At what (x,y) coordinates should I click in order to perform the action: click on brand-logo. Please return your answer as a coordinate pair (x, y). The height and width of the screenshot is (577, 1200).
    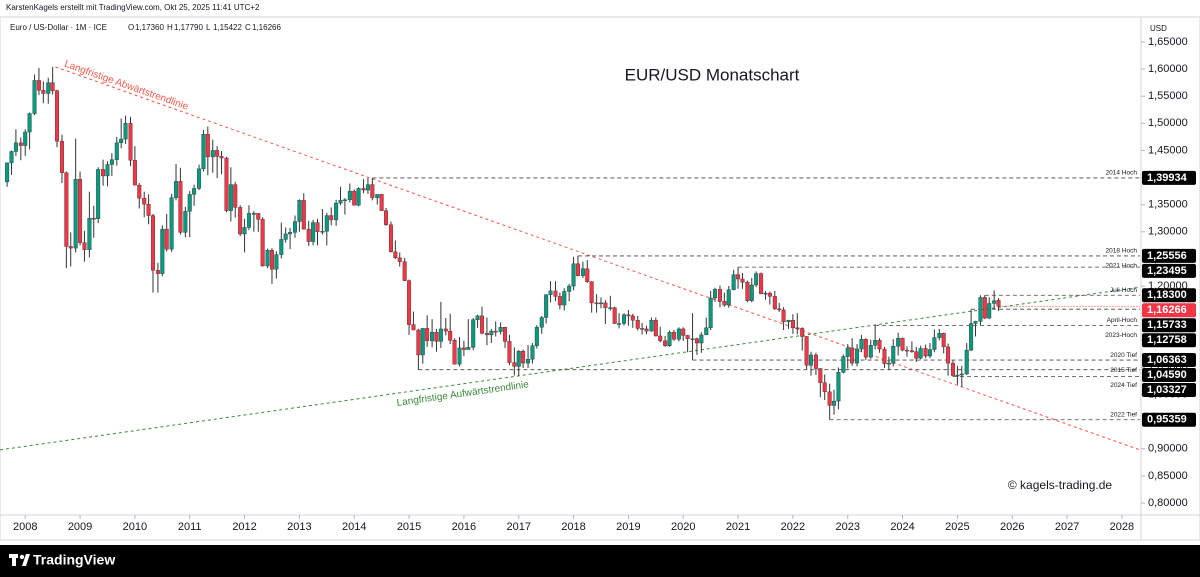
    Looking at the image, I should click on (19, 560).